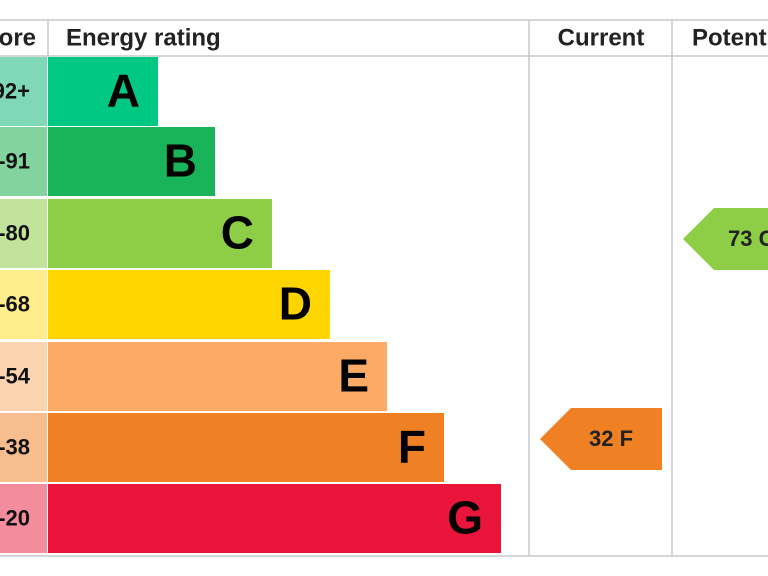 The height and width of the screenshot is (576, 768). Describe the element at coordinates (611, 438) in the screenshot. I see `current-label: 32 F` at that location.